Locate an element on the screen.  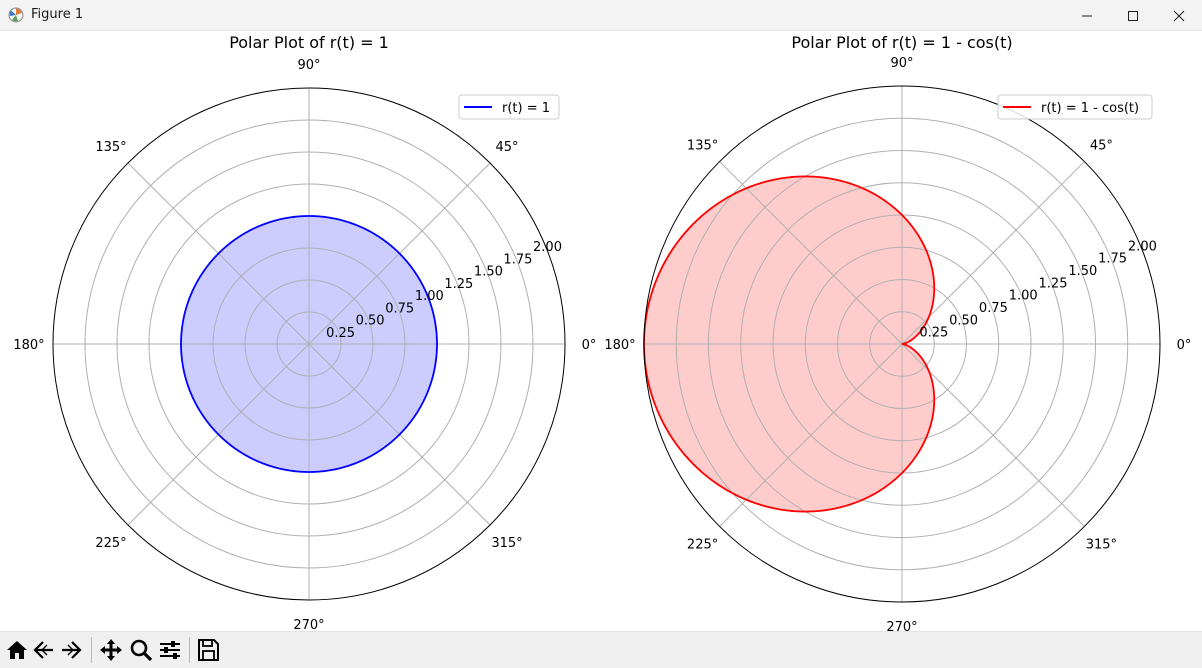
legend: r(t) = 1 is located at coordinates (509, 107).